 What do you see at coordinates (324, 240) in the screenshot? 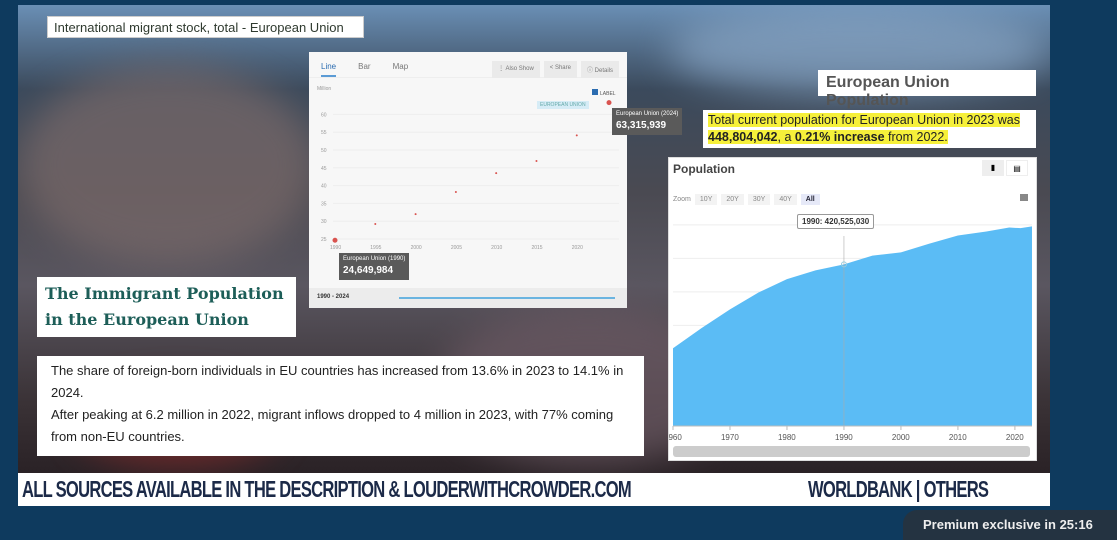
I see `y-tick-label: 25` at bounding box center [324, 240].